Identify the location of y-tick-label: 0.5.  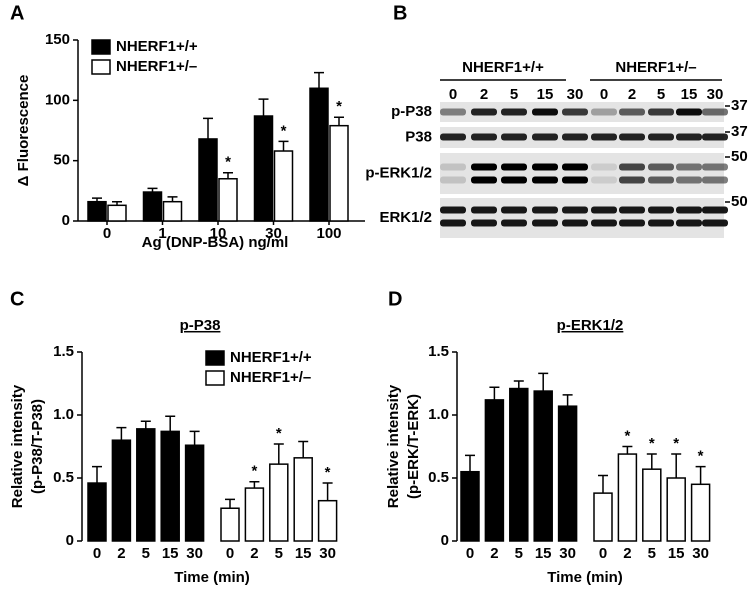
(438, 477).